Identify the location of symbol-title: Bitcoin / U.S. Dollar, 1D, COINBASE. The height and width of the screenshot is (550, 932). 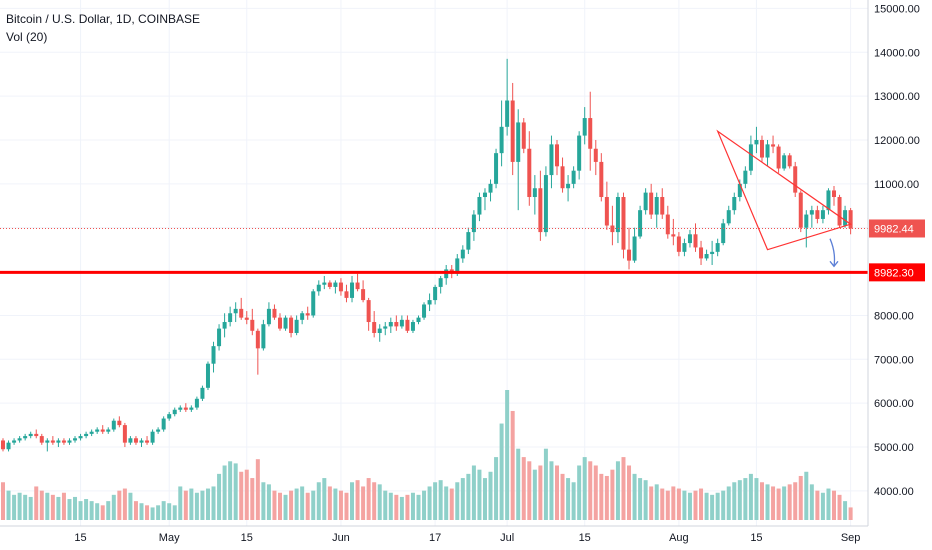
(103, 19).